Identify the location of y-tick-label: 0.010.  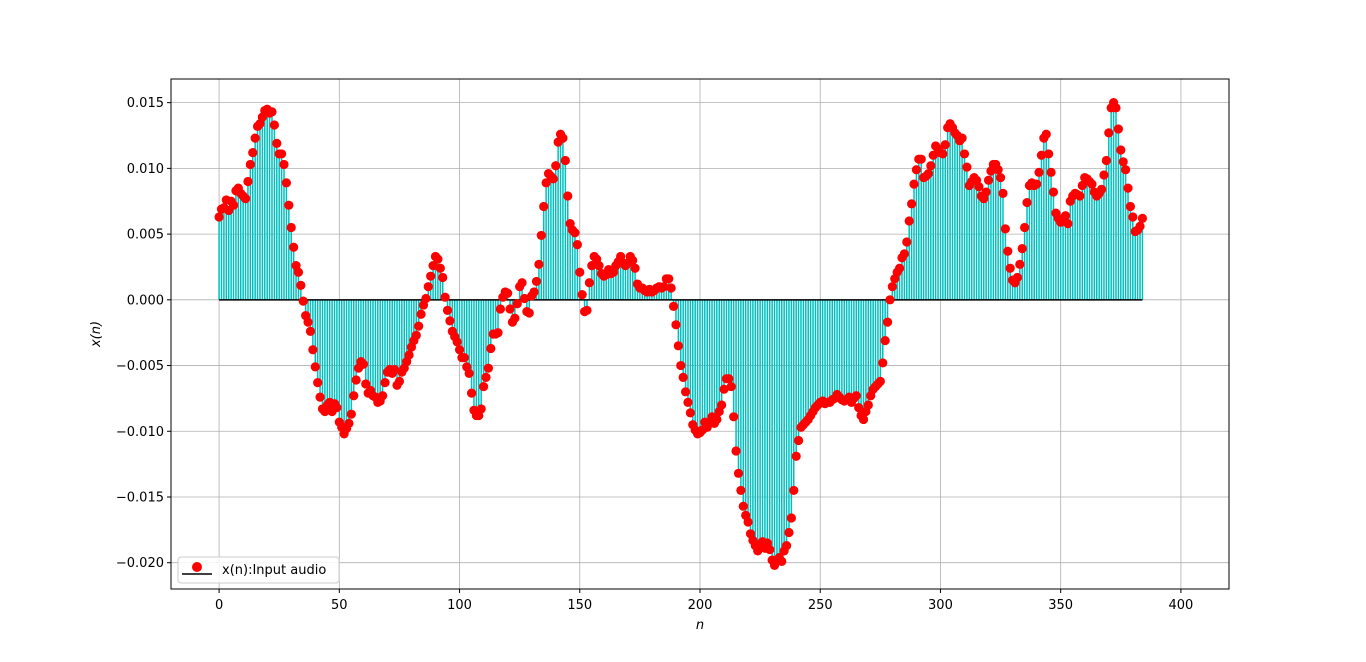
(145, 169).